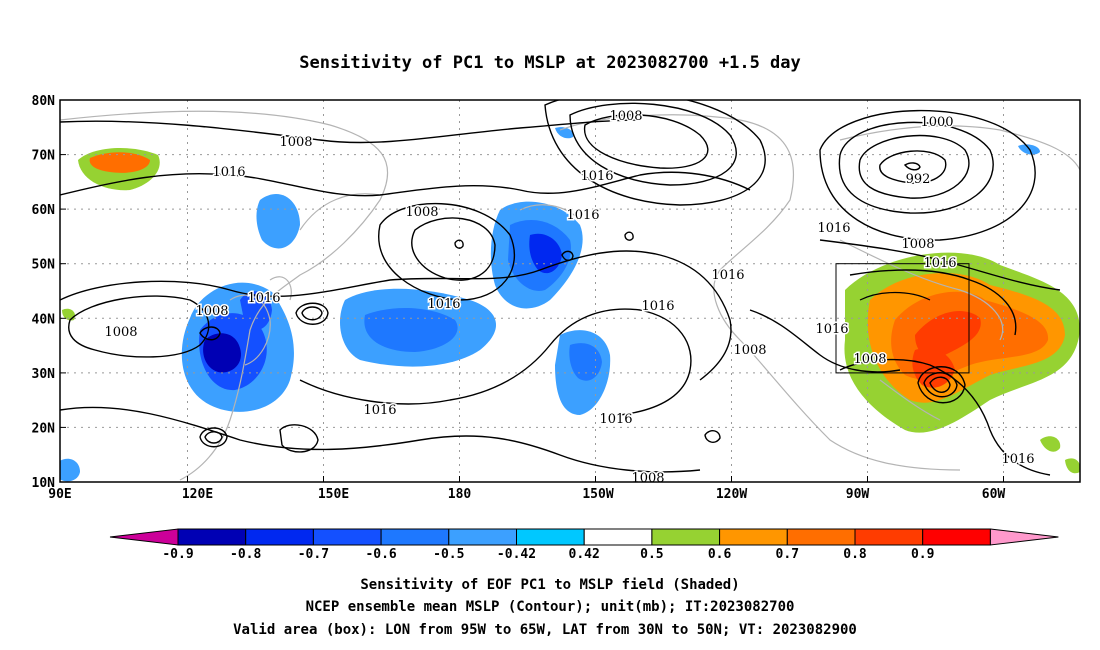 This screenshot has height=650, width=1100. I want to click on lat-label: 20N, so click(44, 428).